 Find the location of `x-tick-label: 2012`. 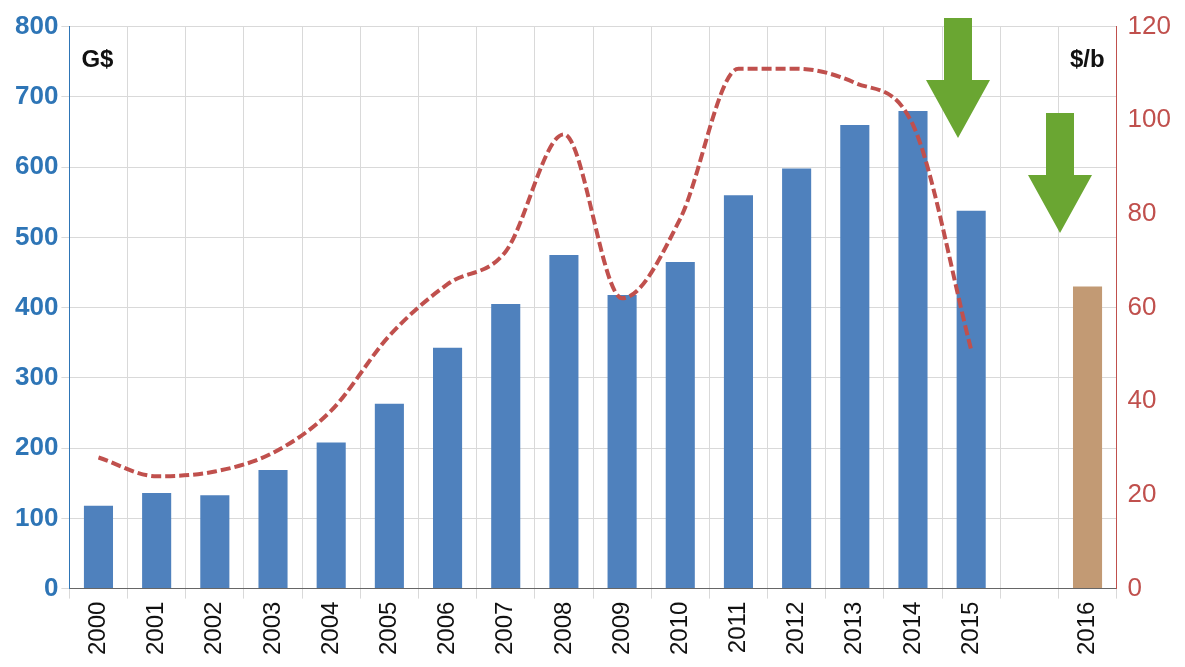

x-tick-label: 2012 is located at coordinates (795, 628).